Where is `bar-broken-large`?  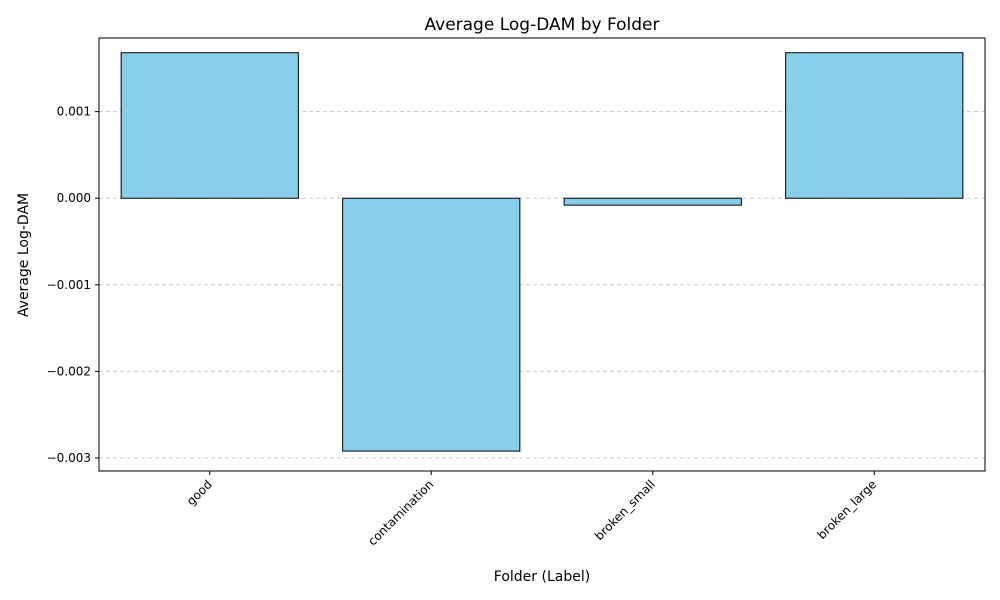 bar-broken-large is located at coordinates (874, 125).